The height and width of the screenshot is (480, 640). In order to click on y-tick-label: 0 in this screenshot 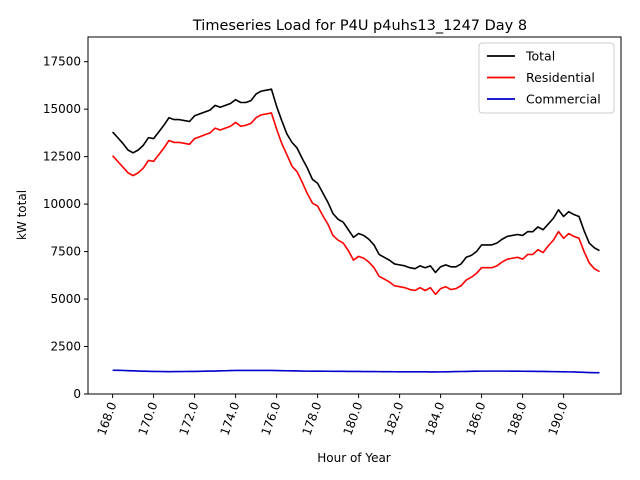, I will do `click(77, 394)`.